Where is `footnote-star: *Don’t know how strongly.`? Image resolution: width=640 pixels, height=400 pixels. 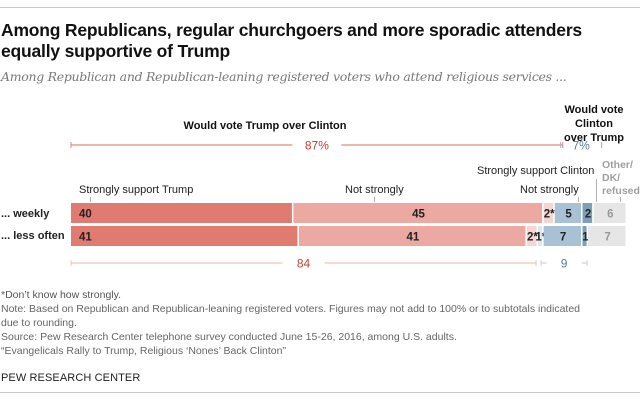
footnote-star: *Don’t know how strongly. is located at coordinates (61, 295).